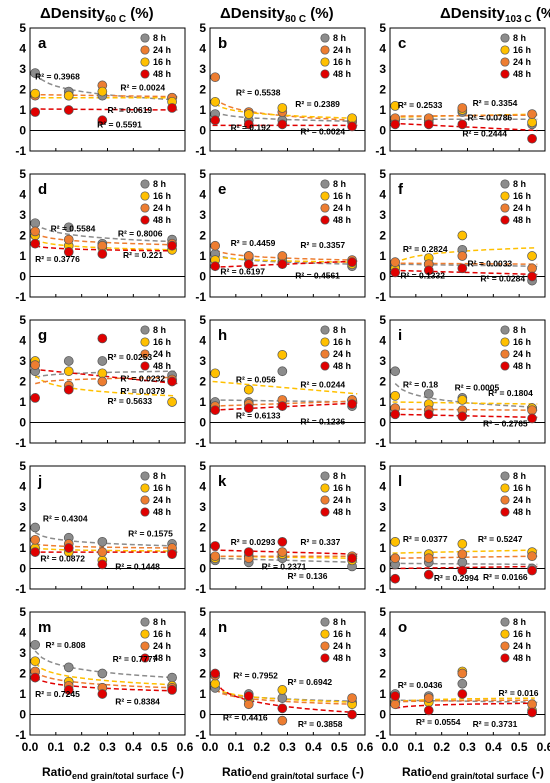 The width and height of the screenshot is (550, 783). What do you see at coordinates (245, 718) in the screenshot?
I see `r2-annotation: R² = 0.4416` at bounding box center [245, 718].